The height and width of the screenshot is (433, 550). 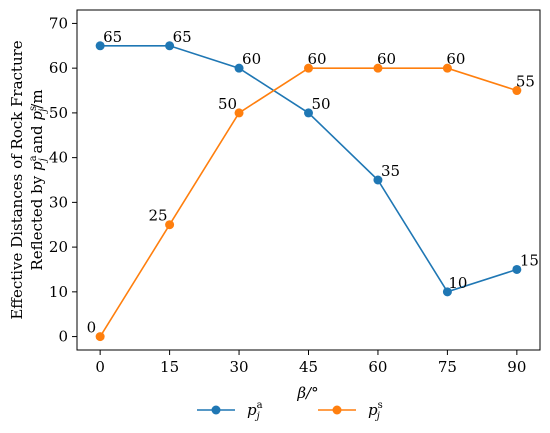 What do you see at coordinates (58, 113) in the screenshot?
I see `y-tick-label: 50` at bounding box center [58, 113].